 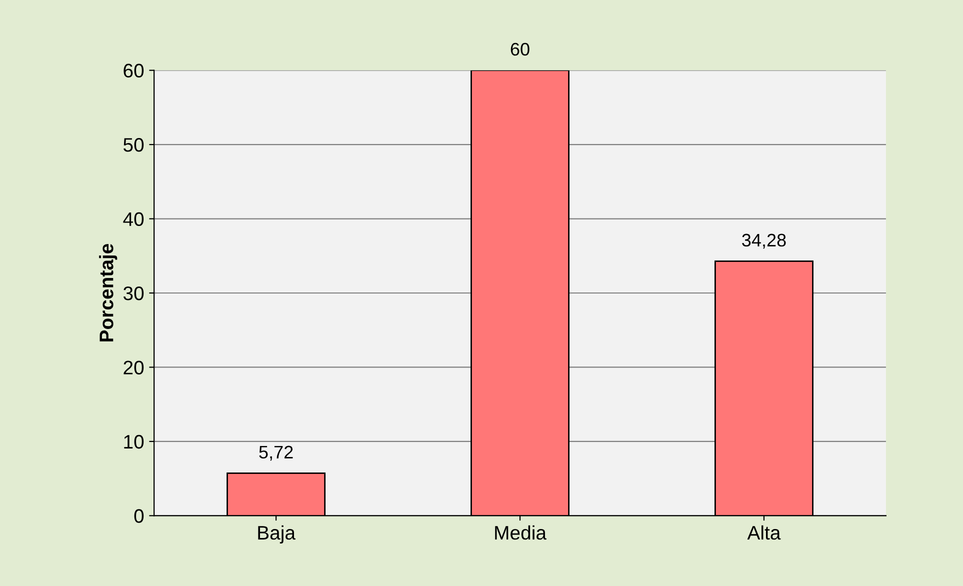 I want to click on y-tick-label: 20, so click(x=134, y=367).